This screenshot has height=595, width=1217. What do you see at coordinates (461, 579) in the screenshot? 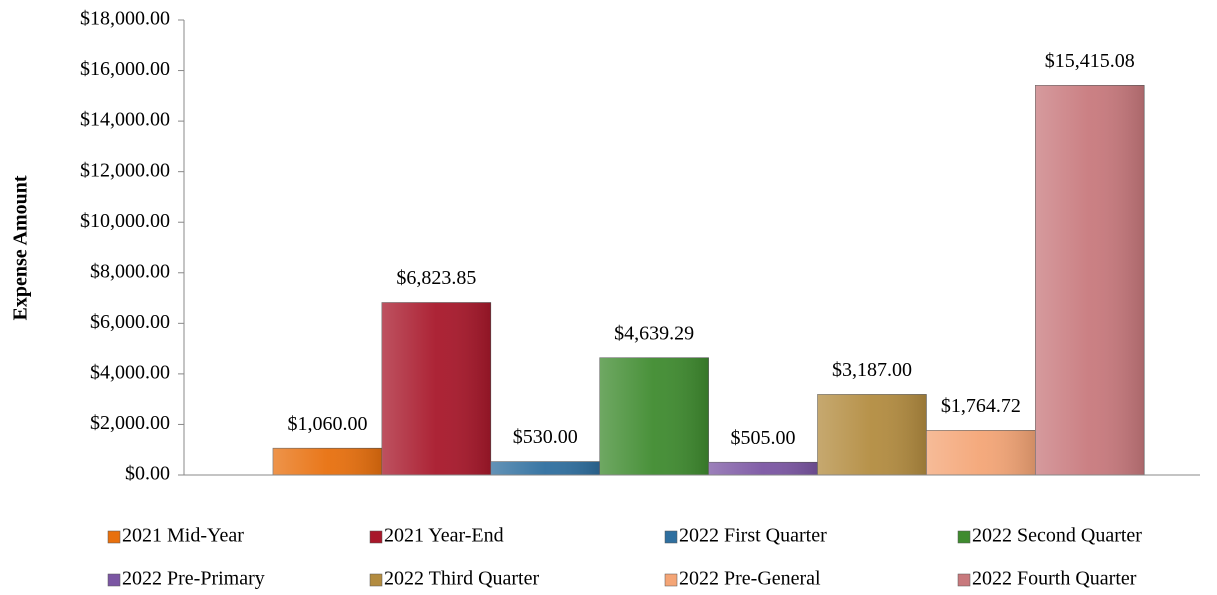
I see `legend-label: 2022 Third Quarter` at bounding box center [461, 579].